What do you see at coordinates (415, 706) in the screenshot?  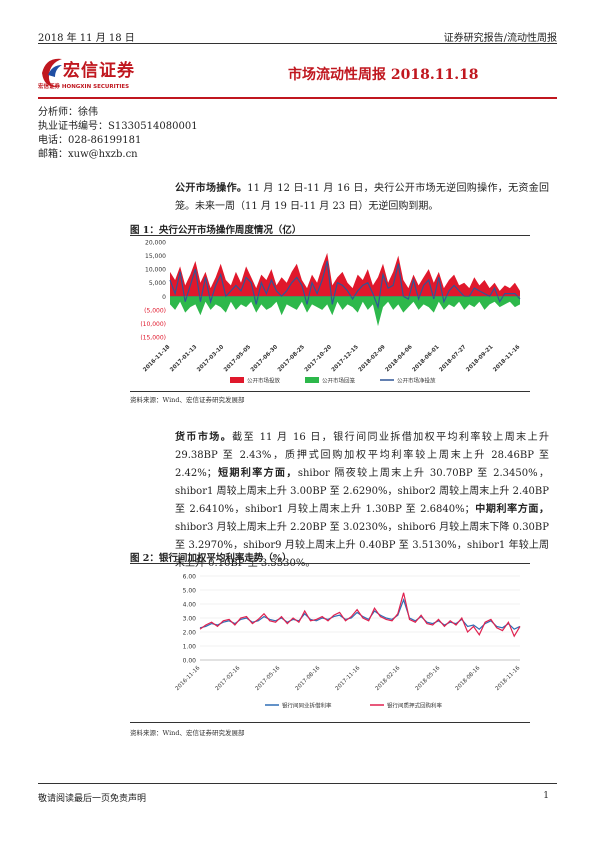 I see `legend-label: 银行间质押式回购利率` at bounding box center [415, 706].